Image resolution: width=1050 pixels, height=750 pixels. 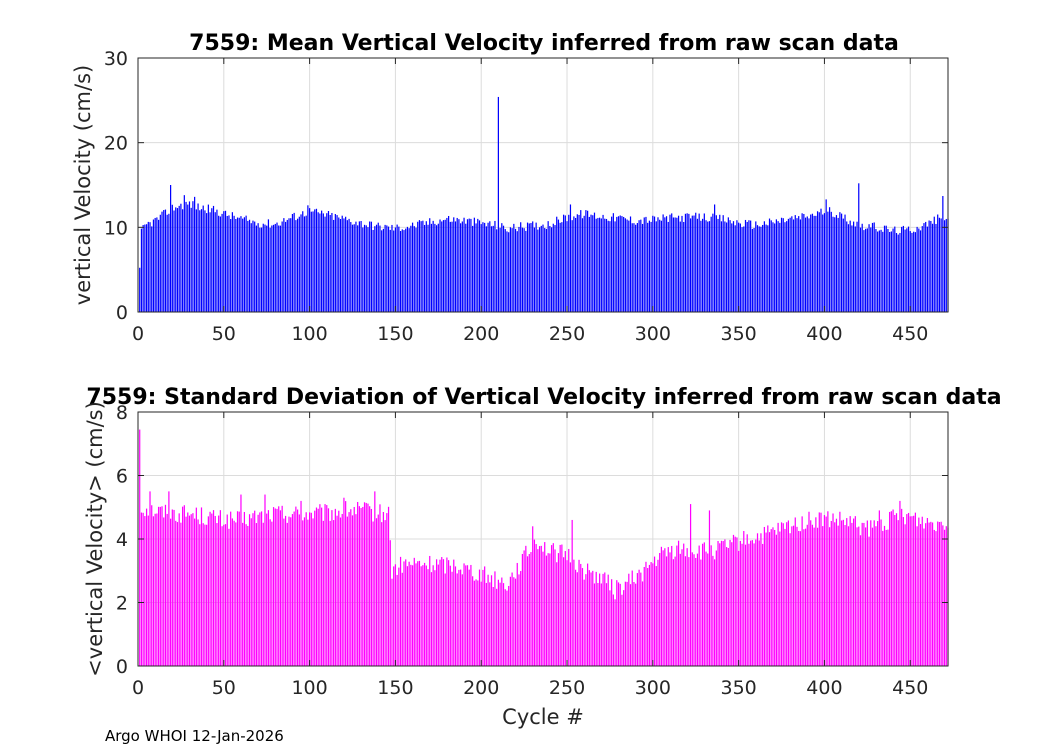 What do you see at coordinates (910, 334) in the screenshot?
I see `top-x-tick-label: 450` at bounding box center [910, 334].